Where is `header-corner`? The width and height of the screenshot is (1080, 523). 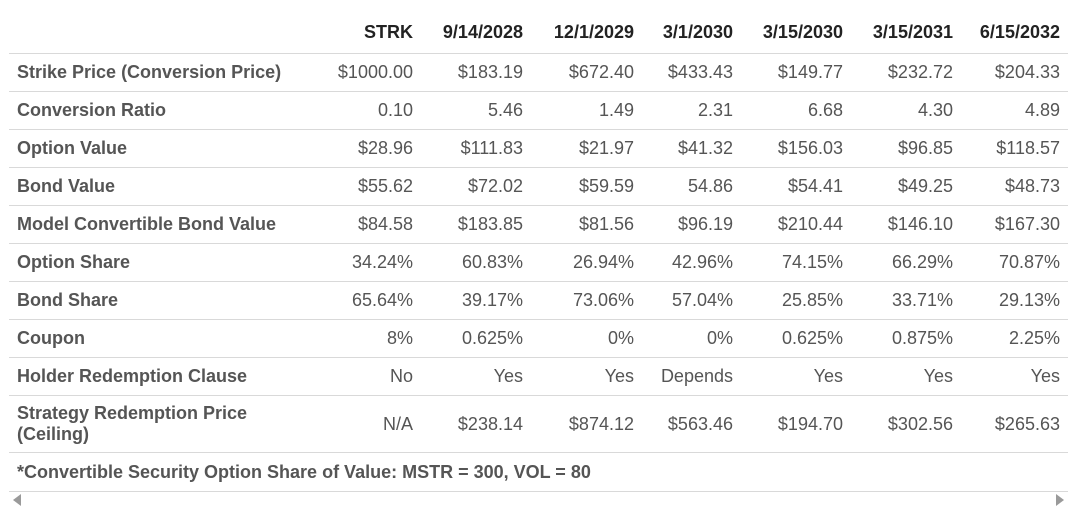 header-corner is located at coordinates (165, 33).